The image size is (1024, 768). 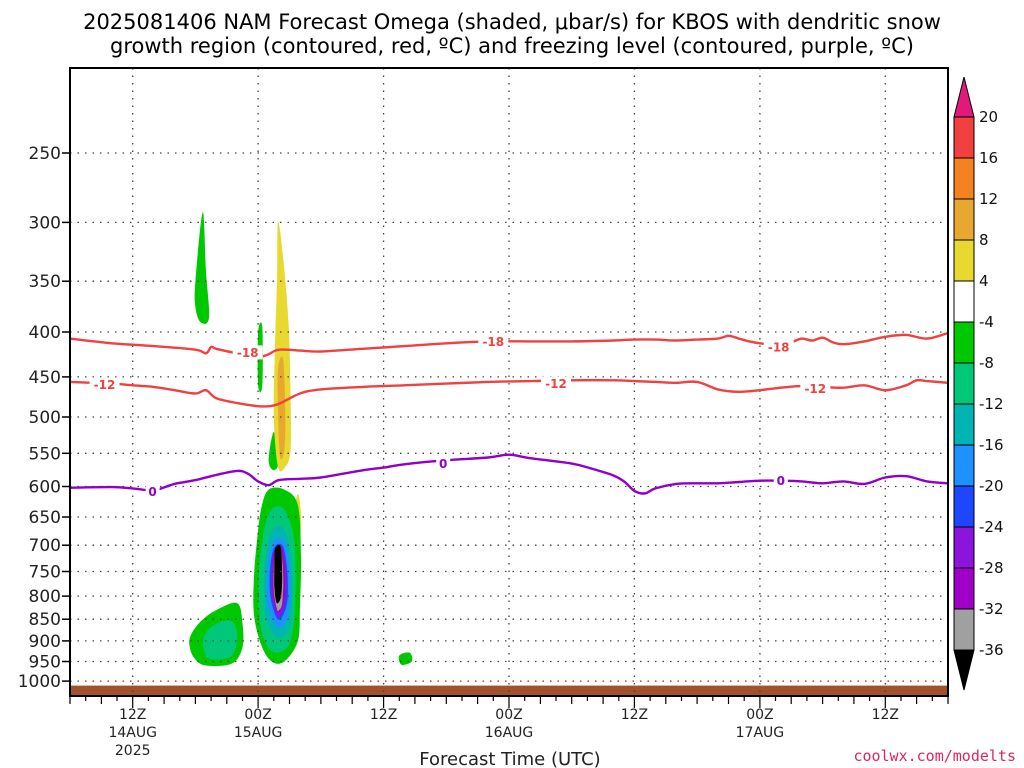 I want to click on x-axis-title: Forecast Time (UTC), so click(x=509, y=758).